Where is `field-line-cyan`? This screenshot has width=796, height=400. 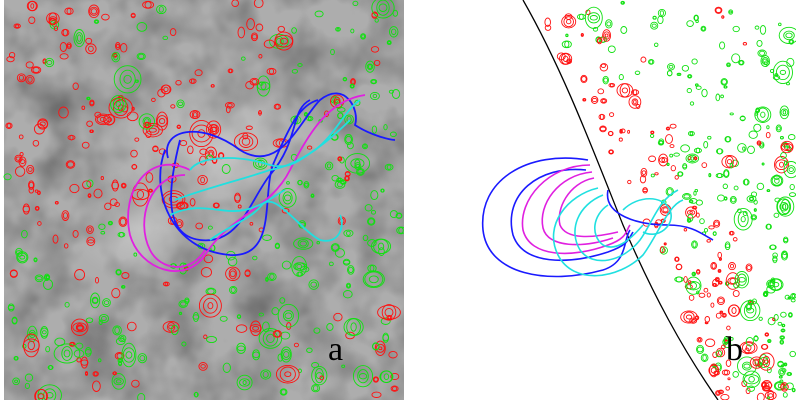
field-line-cyan is located at coordinates (262, 160).